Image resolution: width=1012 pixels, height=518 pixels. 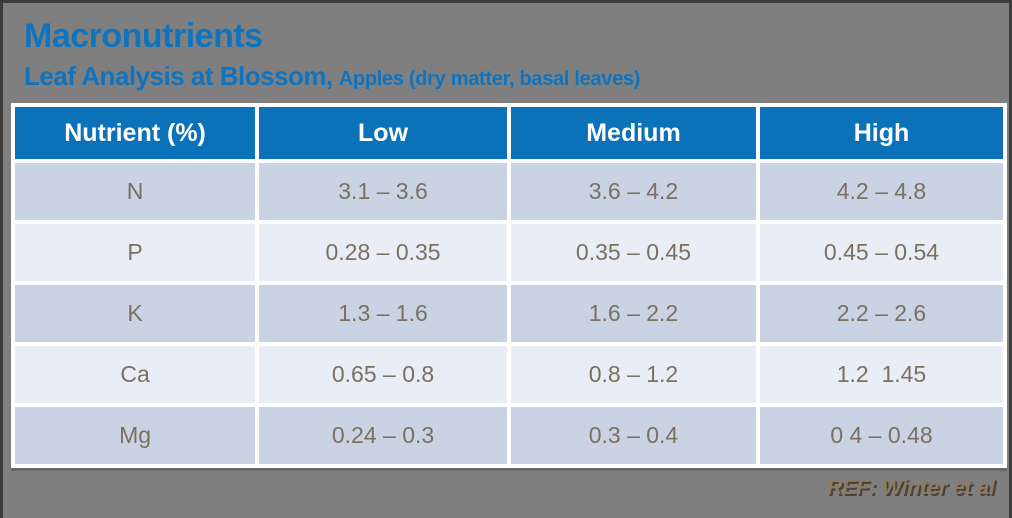 I want to click on cell-high: 0.45 – 0.54, so click(x=881, y=252).